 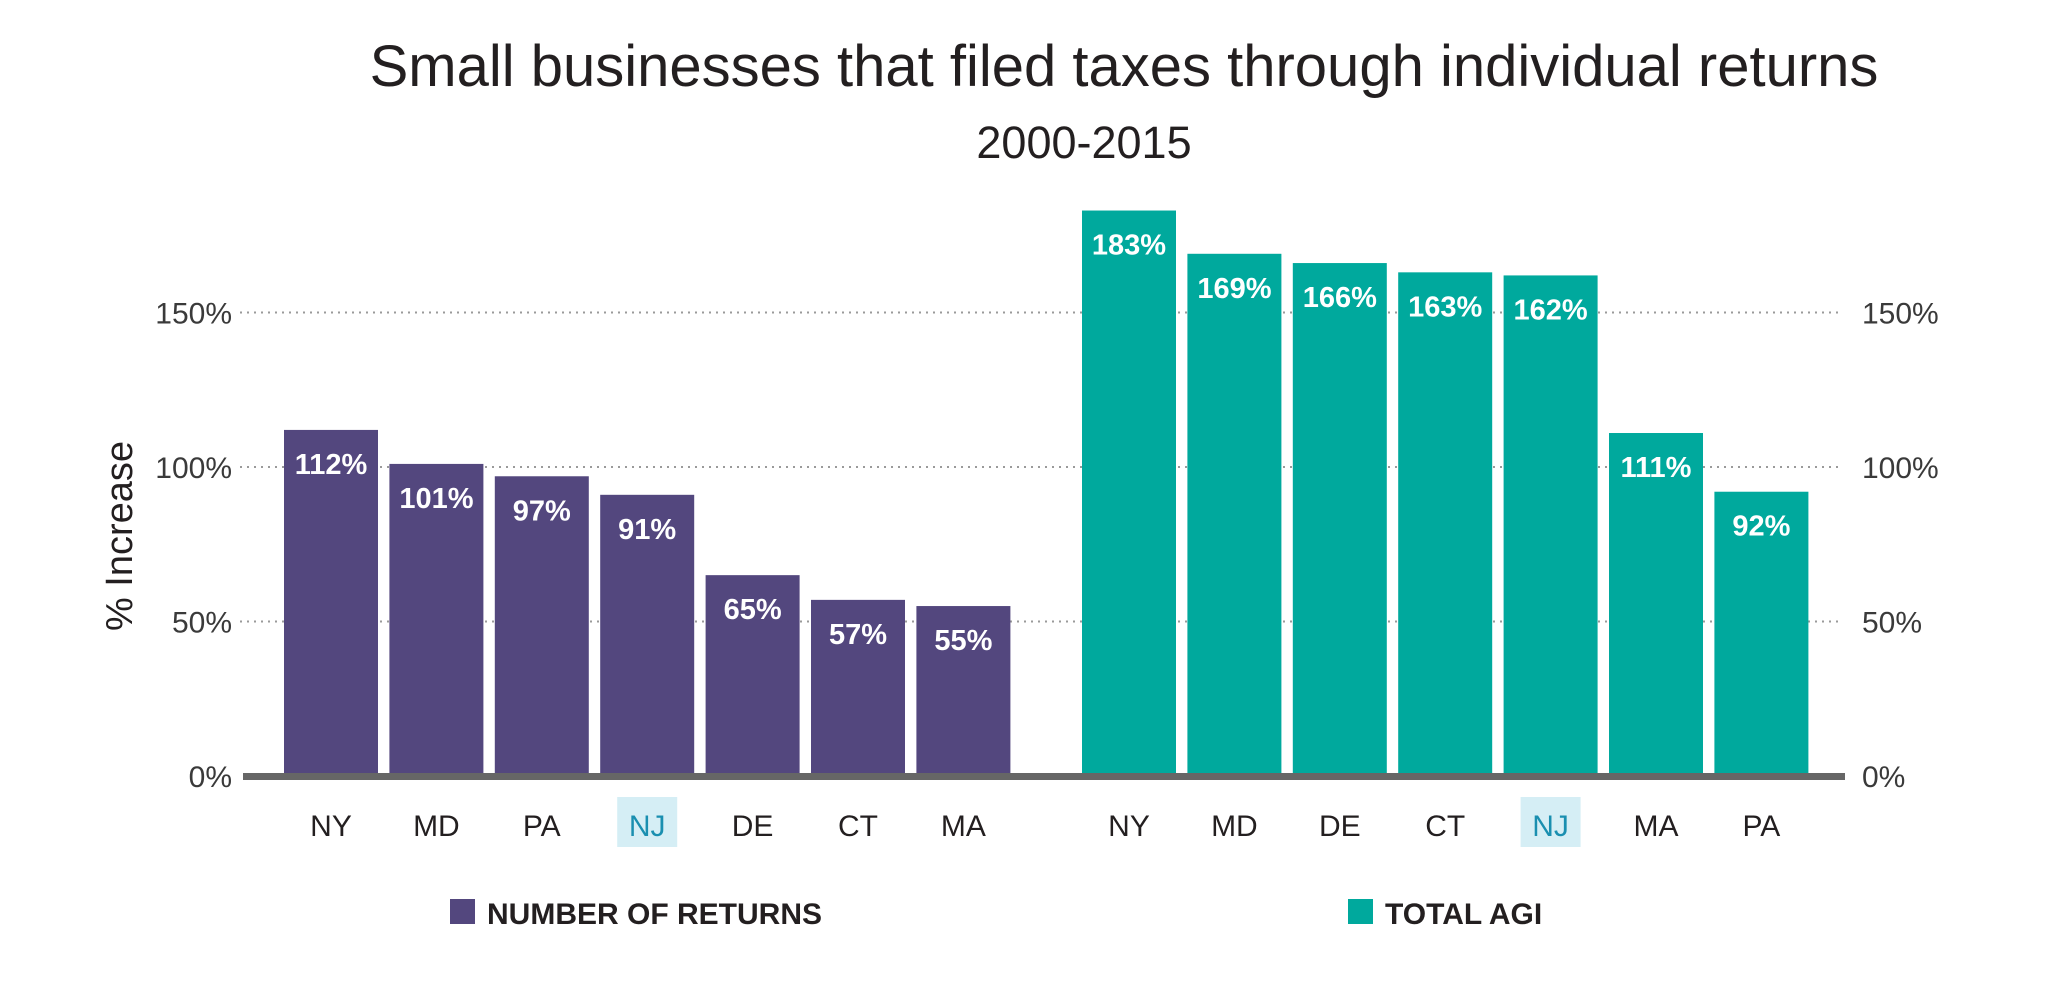 I want to click on data-label: 183%, so click(x=1129, y=246).